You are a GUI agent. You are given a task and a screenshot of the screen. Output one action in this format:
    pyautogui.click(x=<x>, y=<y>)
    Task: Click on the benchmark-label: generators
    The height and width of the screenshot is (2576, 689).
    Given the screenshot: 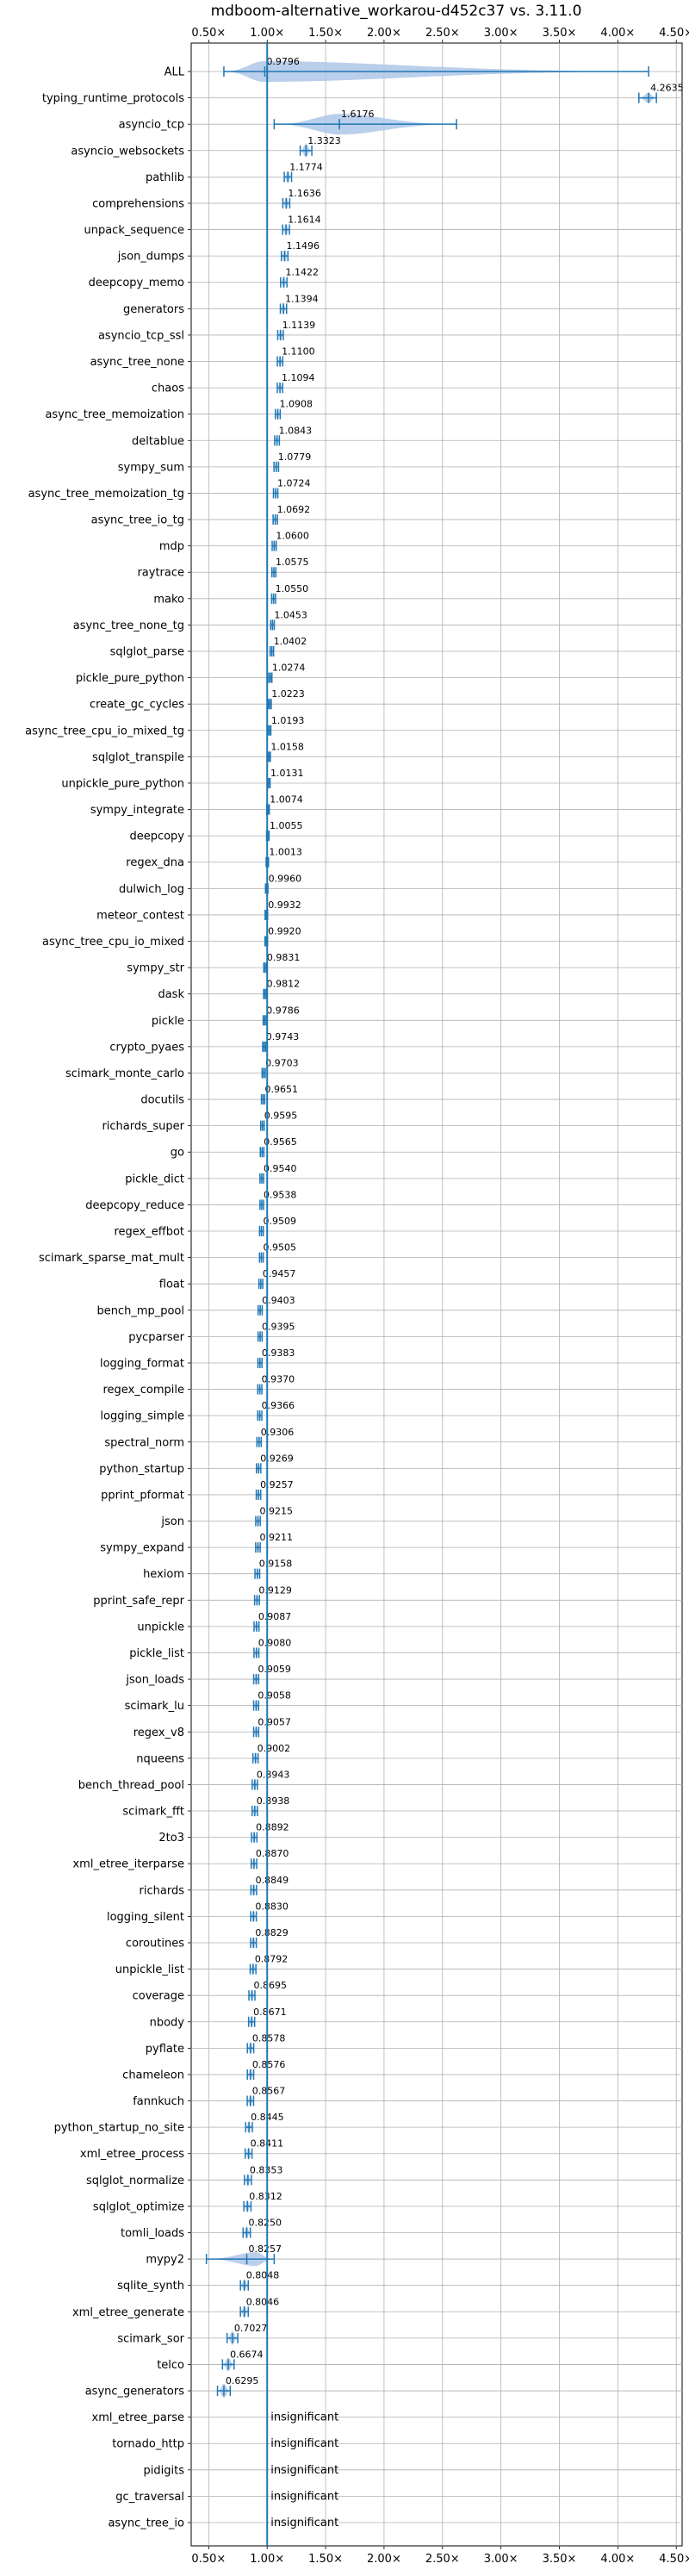 What is the action you would take?
    pyautogui.click(x=153, y=310)
    